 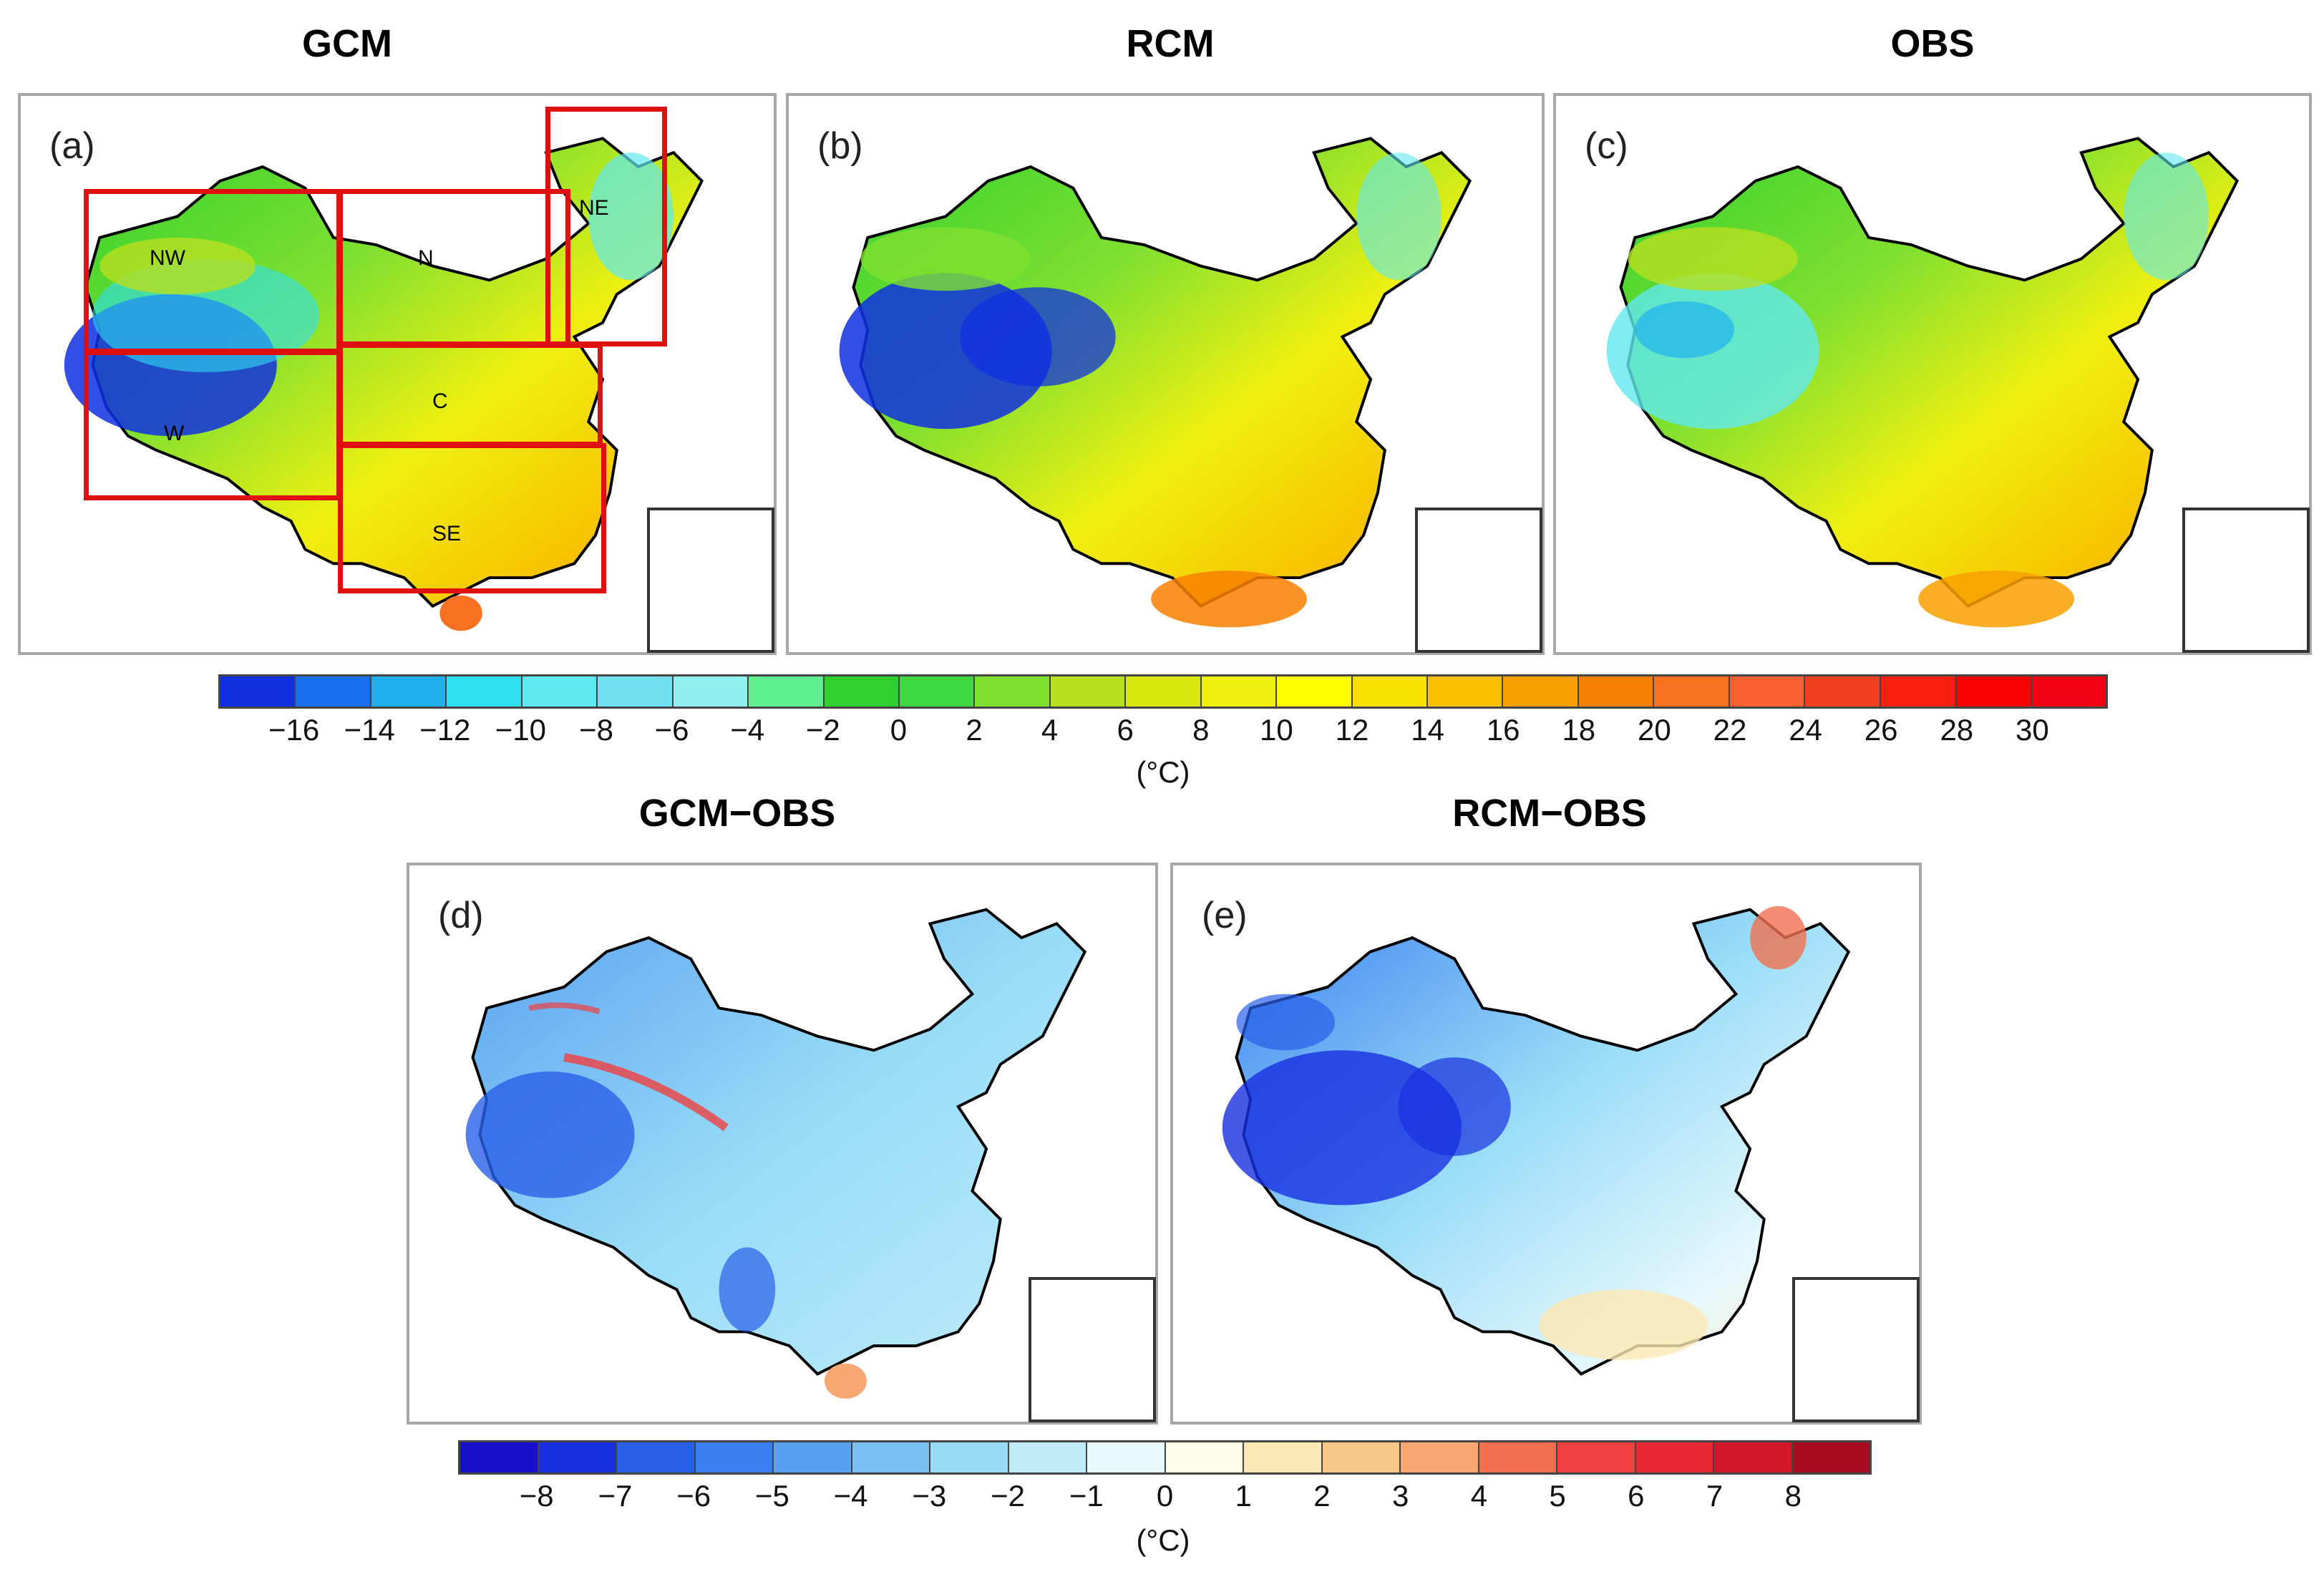 What do you see at coordinates (1163, 1540) in the screenshot?
I see `colorbar-bias-unit: (°C)` at bounding box center [1163, 1540].